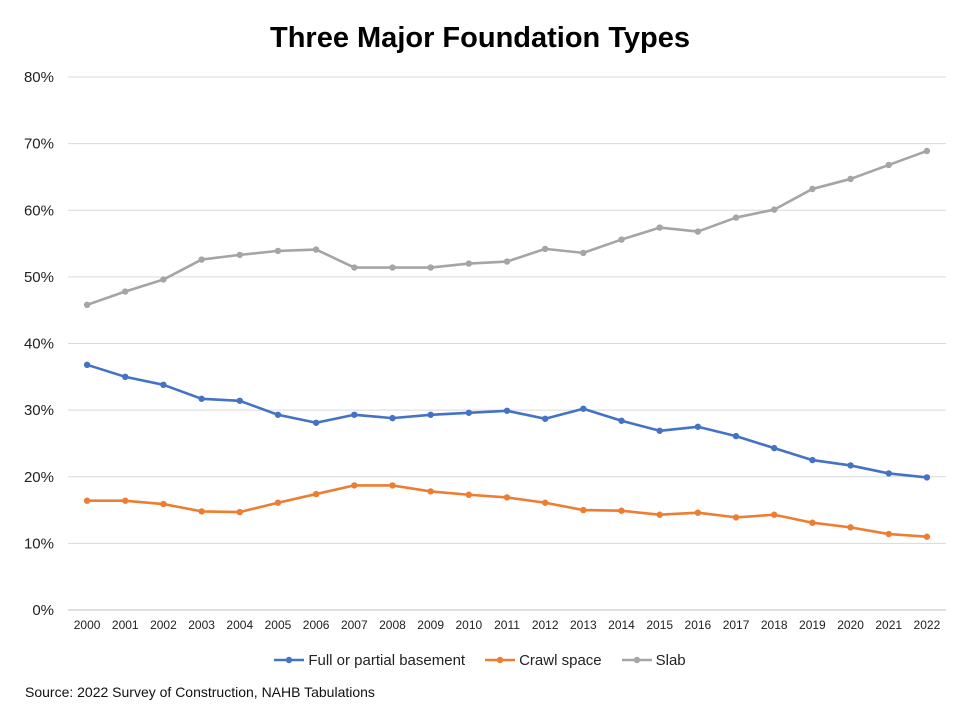 This screenshot has width=960, height=720. I want to click on x-tick-label: 2003, so click(201, 625).